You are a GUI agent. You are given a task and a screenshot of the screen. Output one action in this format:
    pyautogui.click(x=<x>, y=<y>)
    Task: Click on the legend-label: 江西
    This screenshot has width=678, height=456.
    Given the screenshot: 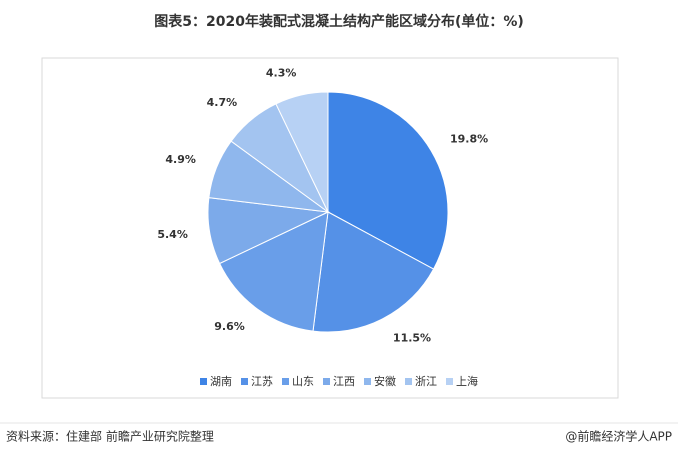 What is the action you would take?
    pyautogui.click(x=344, y=381)
    